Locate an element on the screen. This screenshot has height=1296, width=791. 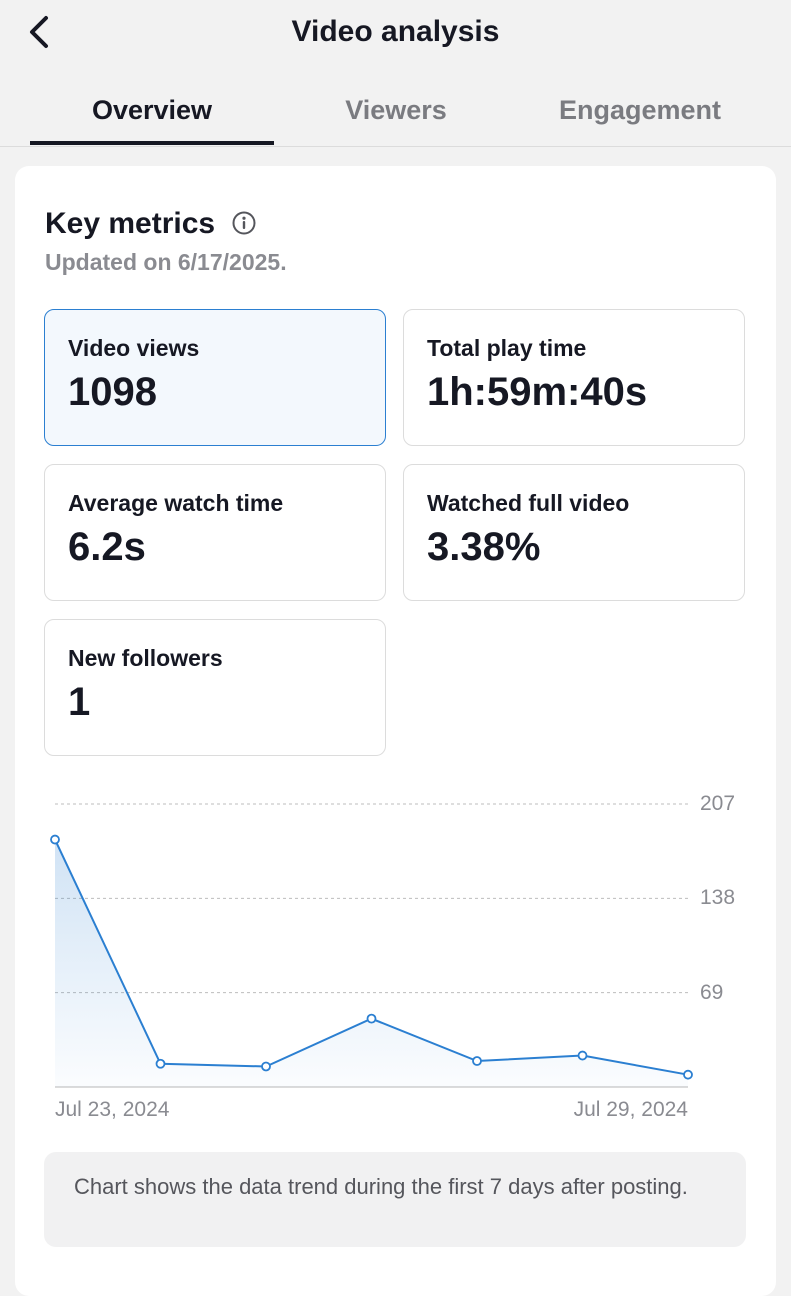
tab-engagement: Engagement is located at coordinates (640, 110).